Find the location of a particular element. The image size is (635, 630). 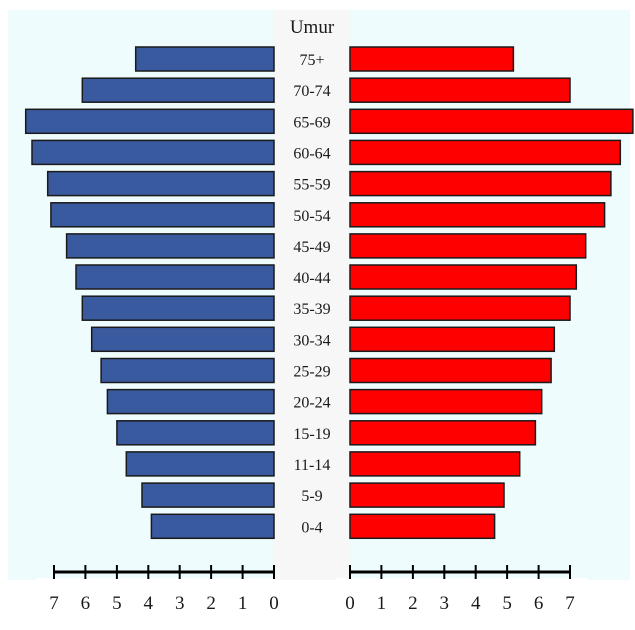

age-label-15-19: 15-19 is located at coordinates (311, 434).